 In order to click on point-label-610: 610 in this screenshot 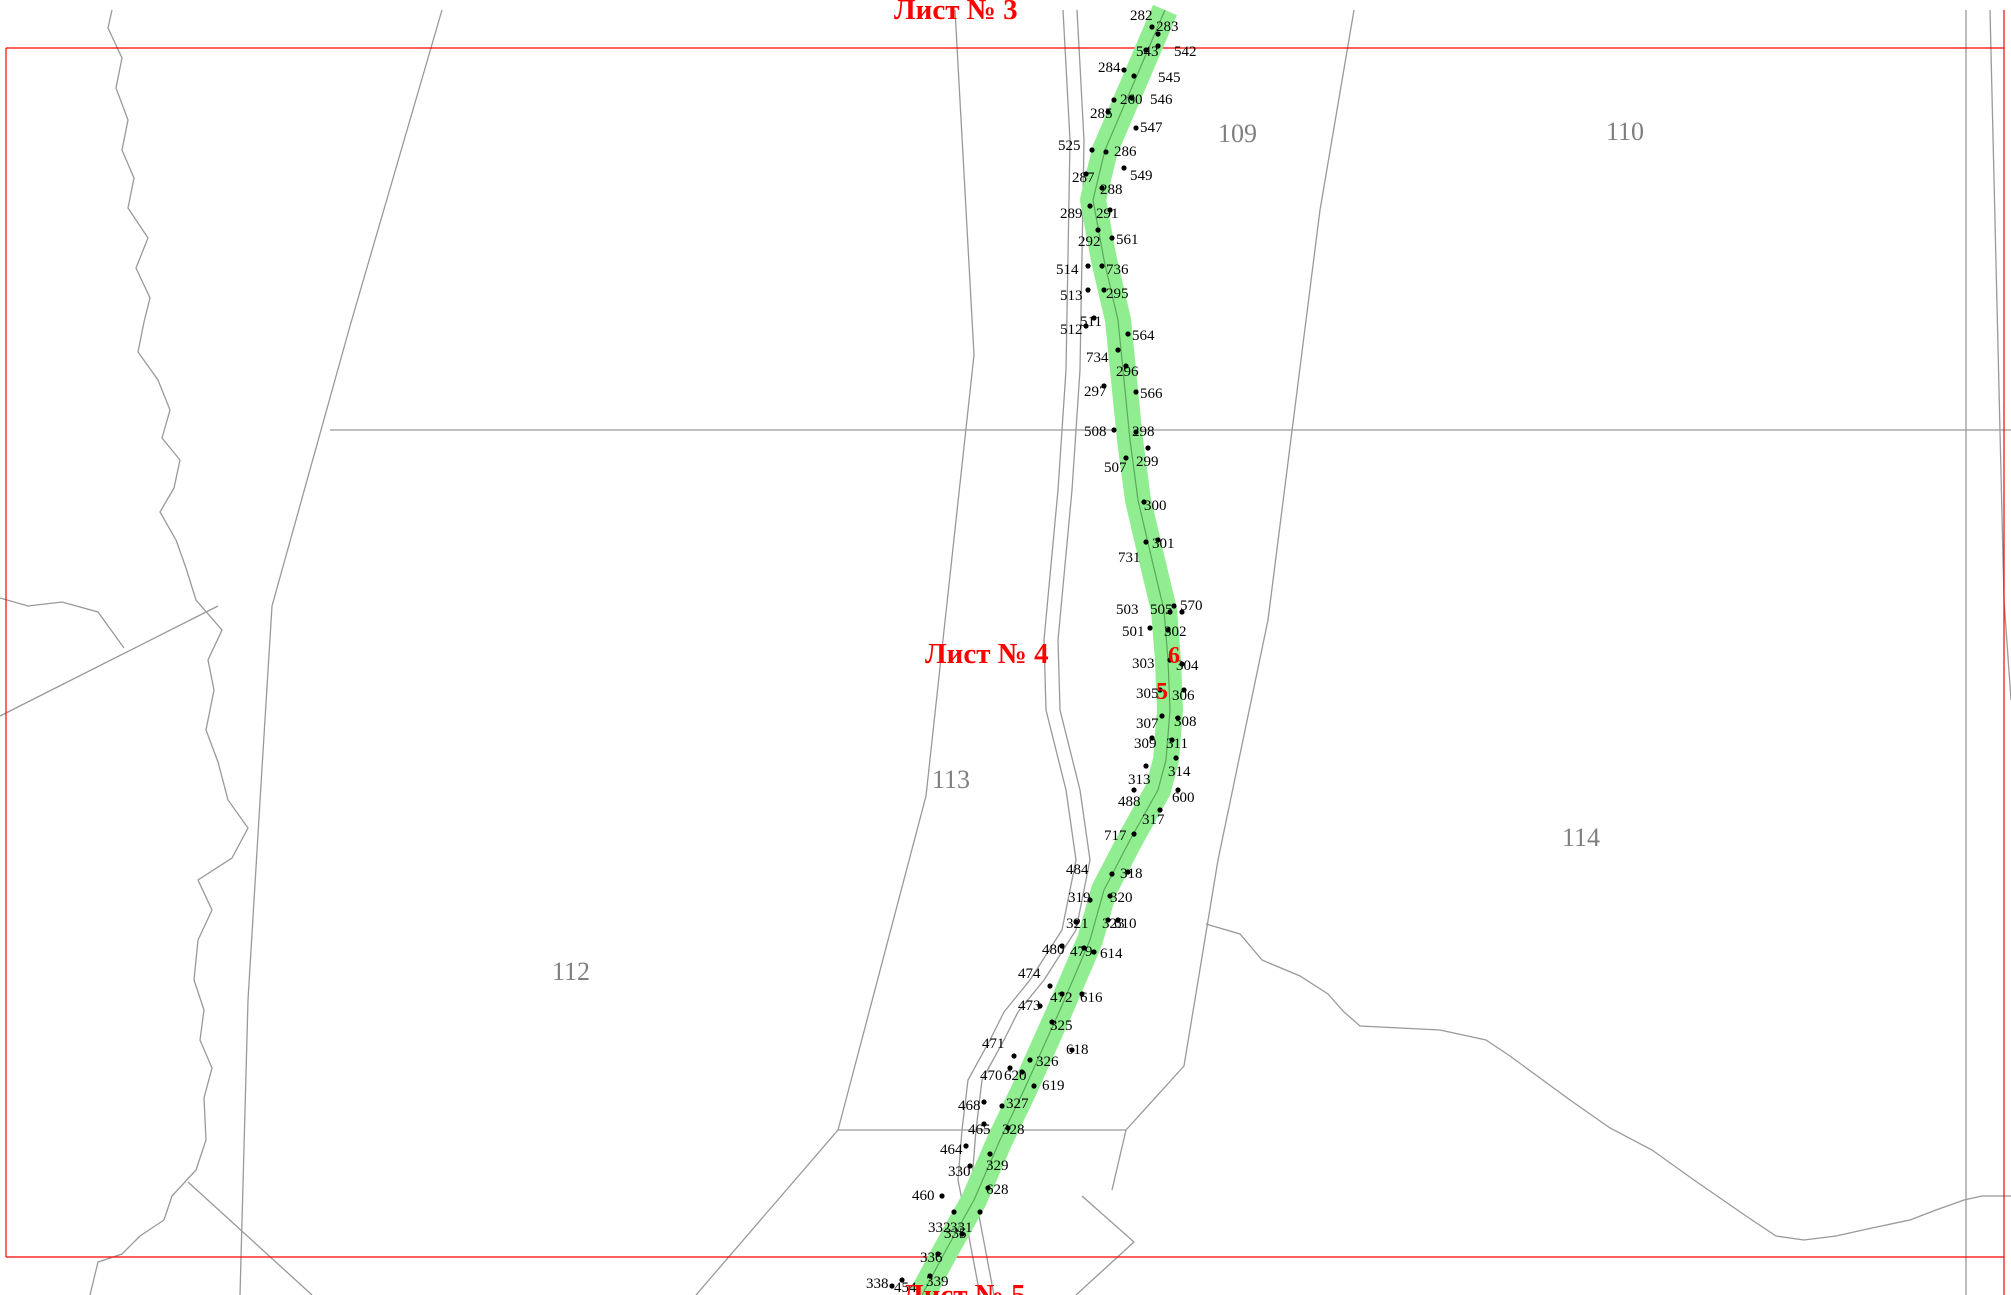, I will do `click(1125, 924)`.